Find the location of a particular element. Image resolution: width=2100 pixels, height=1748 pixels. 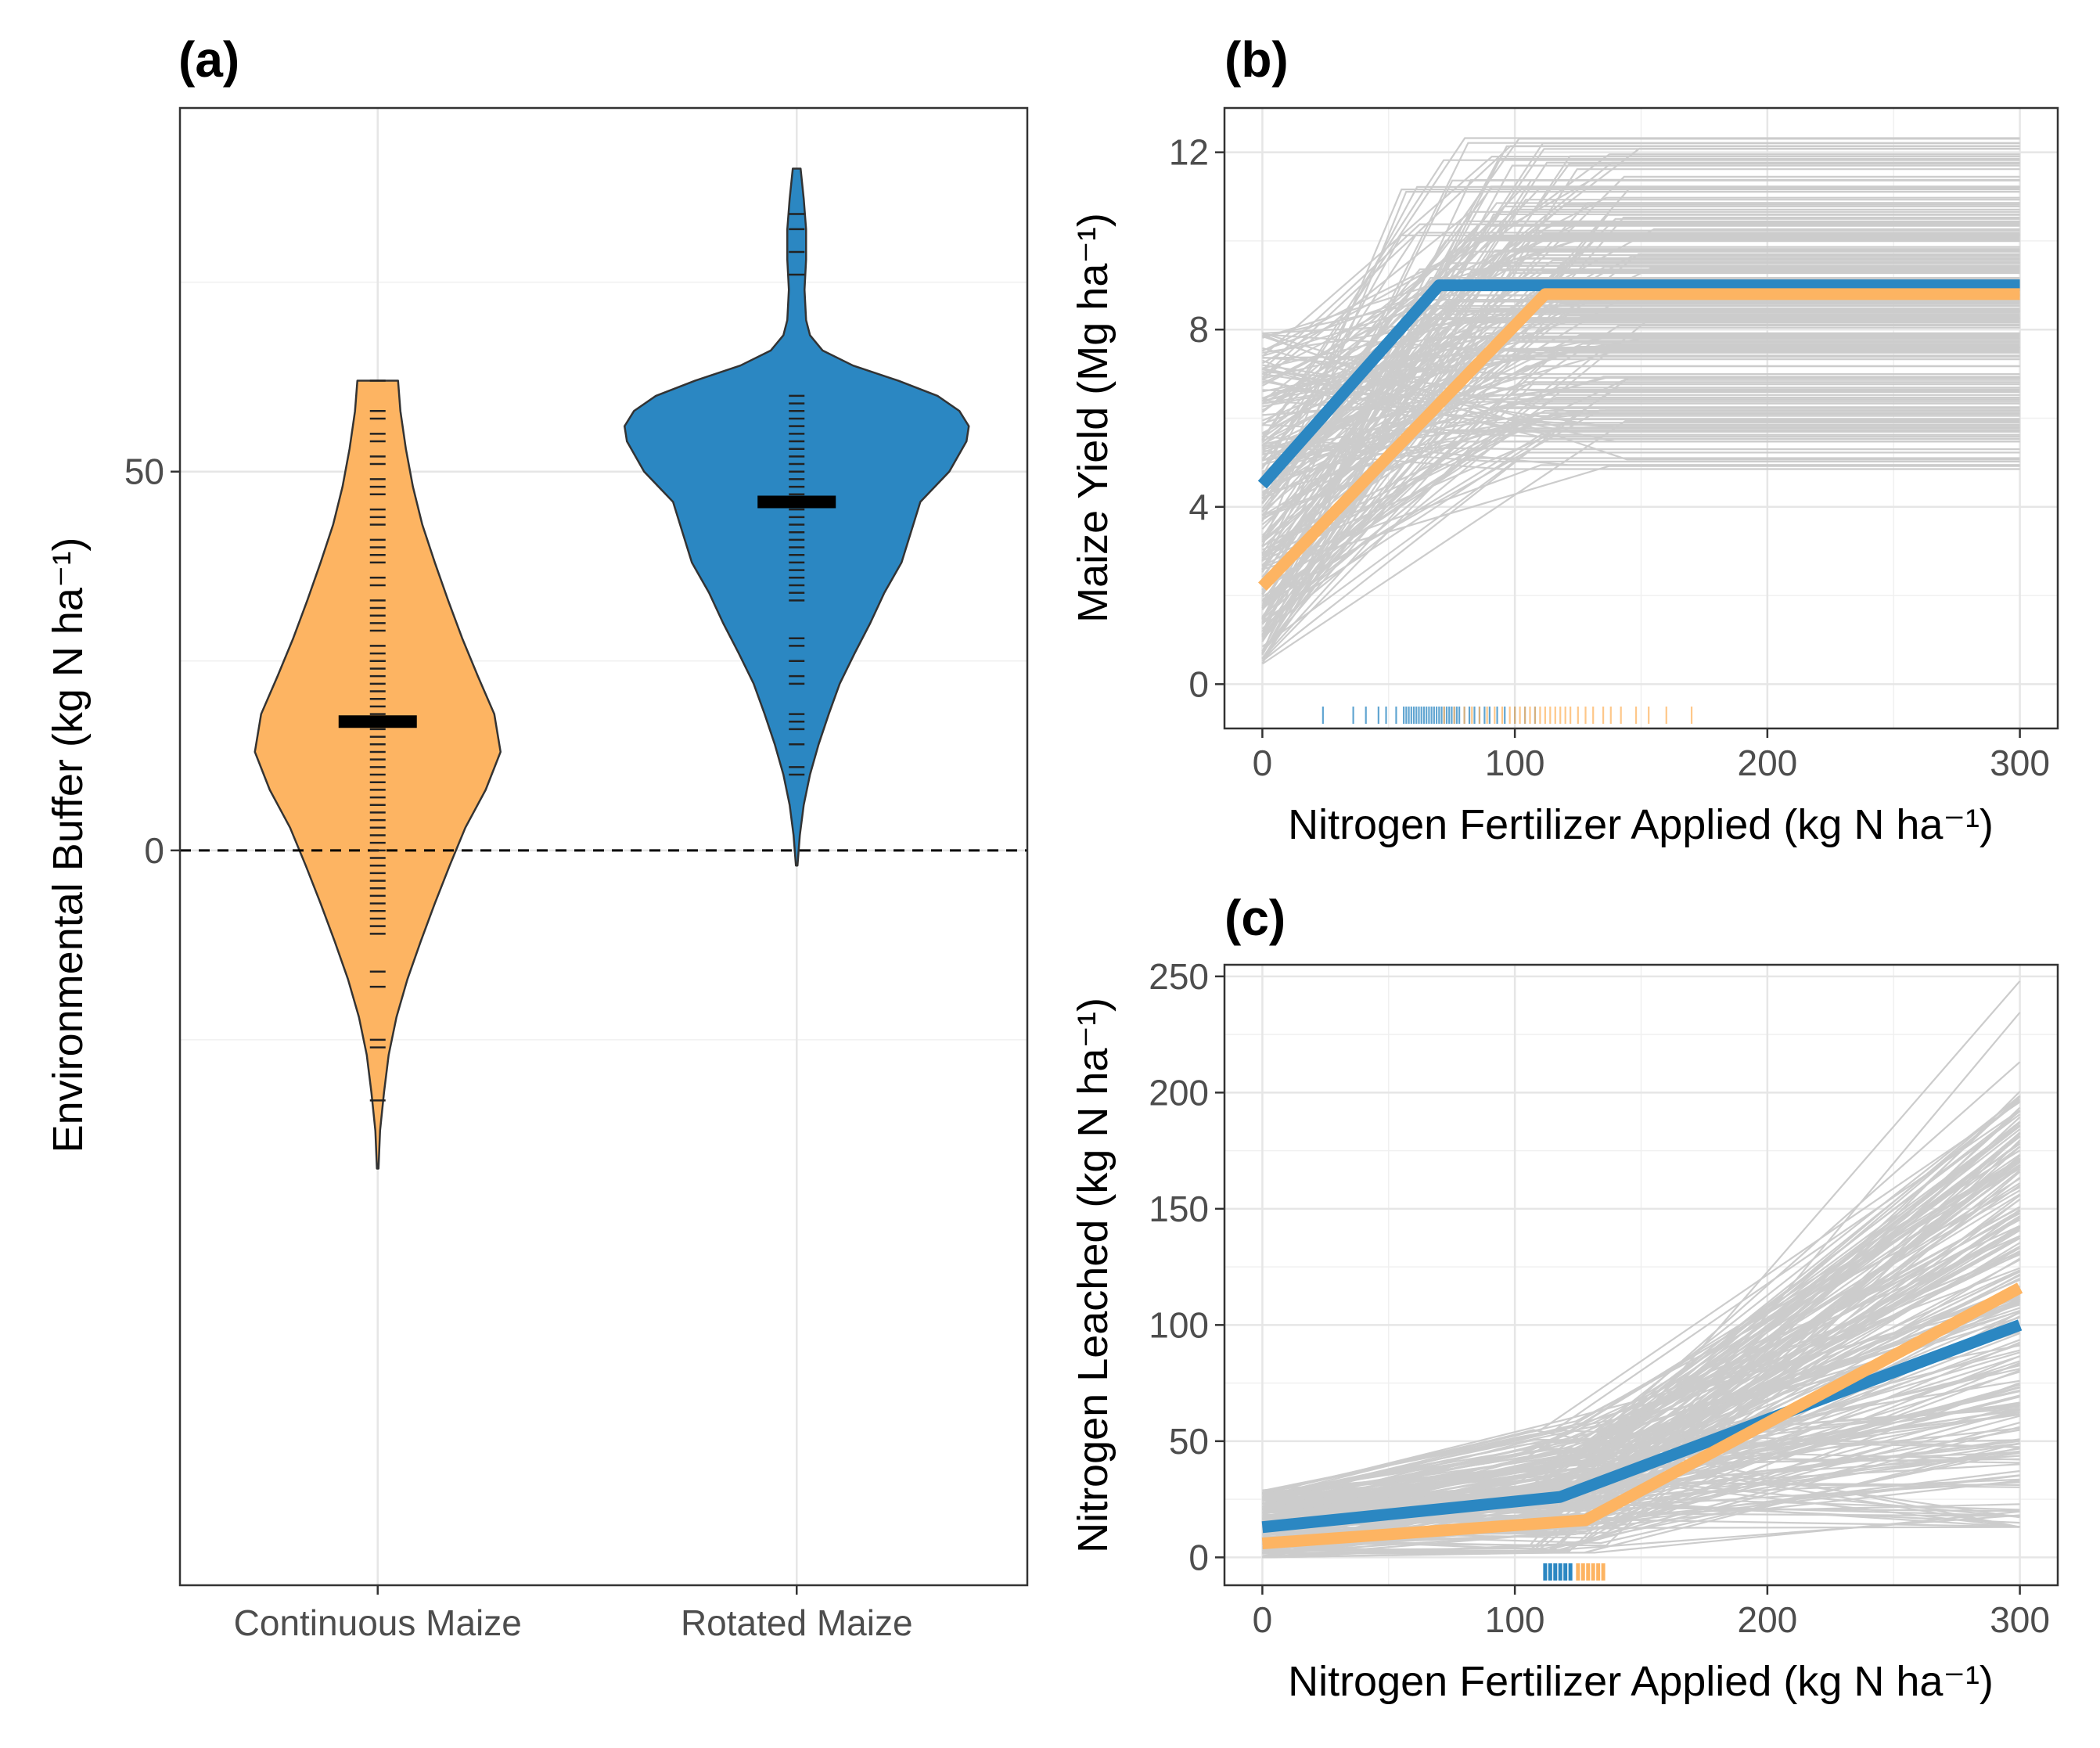

panel-c-label: (c) is located at coordinates (1255, 918).